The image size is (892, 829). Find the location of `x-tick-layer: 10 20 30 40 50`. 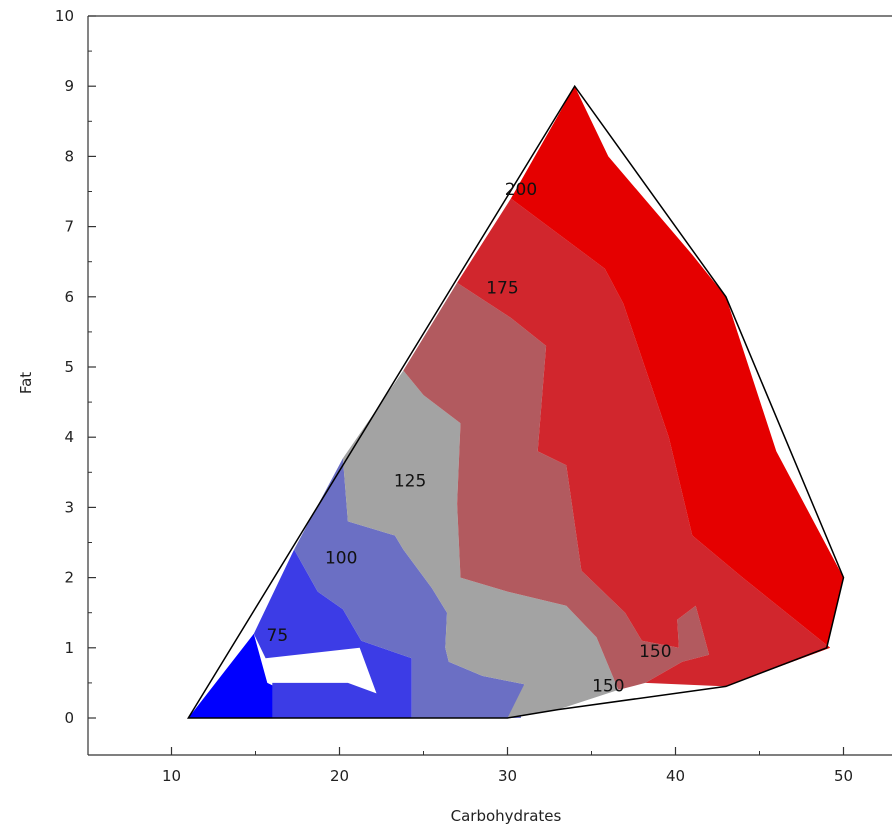

x-tick-layer: 10 20 30 40 50 is located at coordinates (507, 766).